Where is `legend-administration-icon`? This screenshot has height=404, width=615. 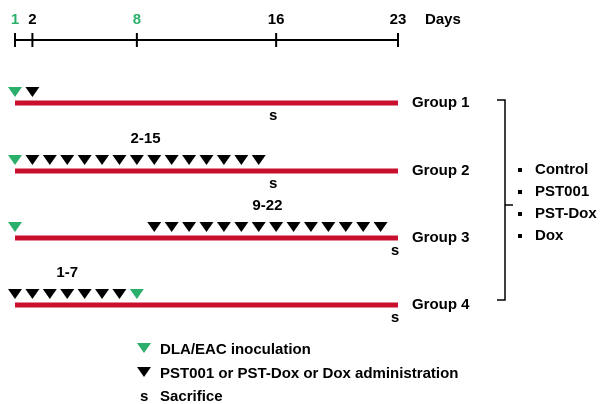
legend-administration-icon is located at coordinates (144, 372).